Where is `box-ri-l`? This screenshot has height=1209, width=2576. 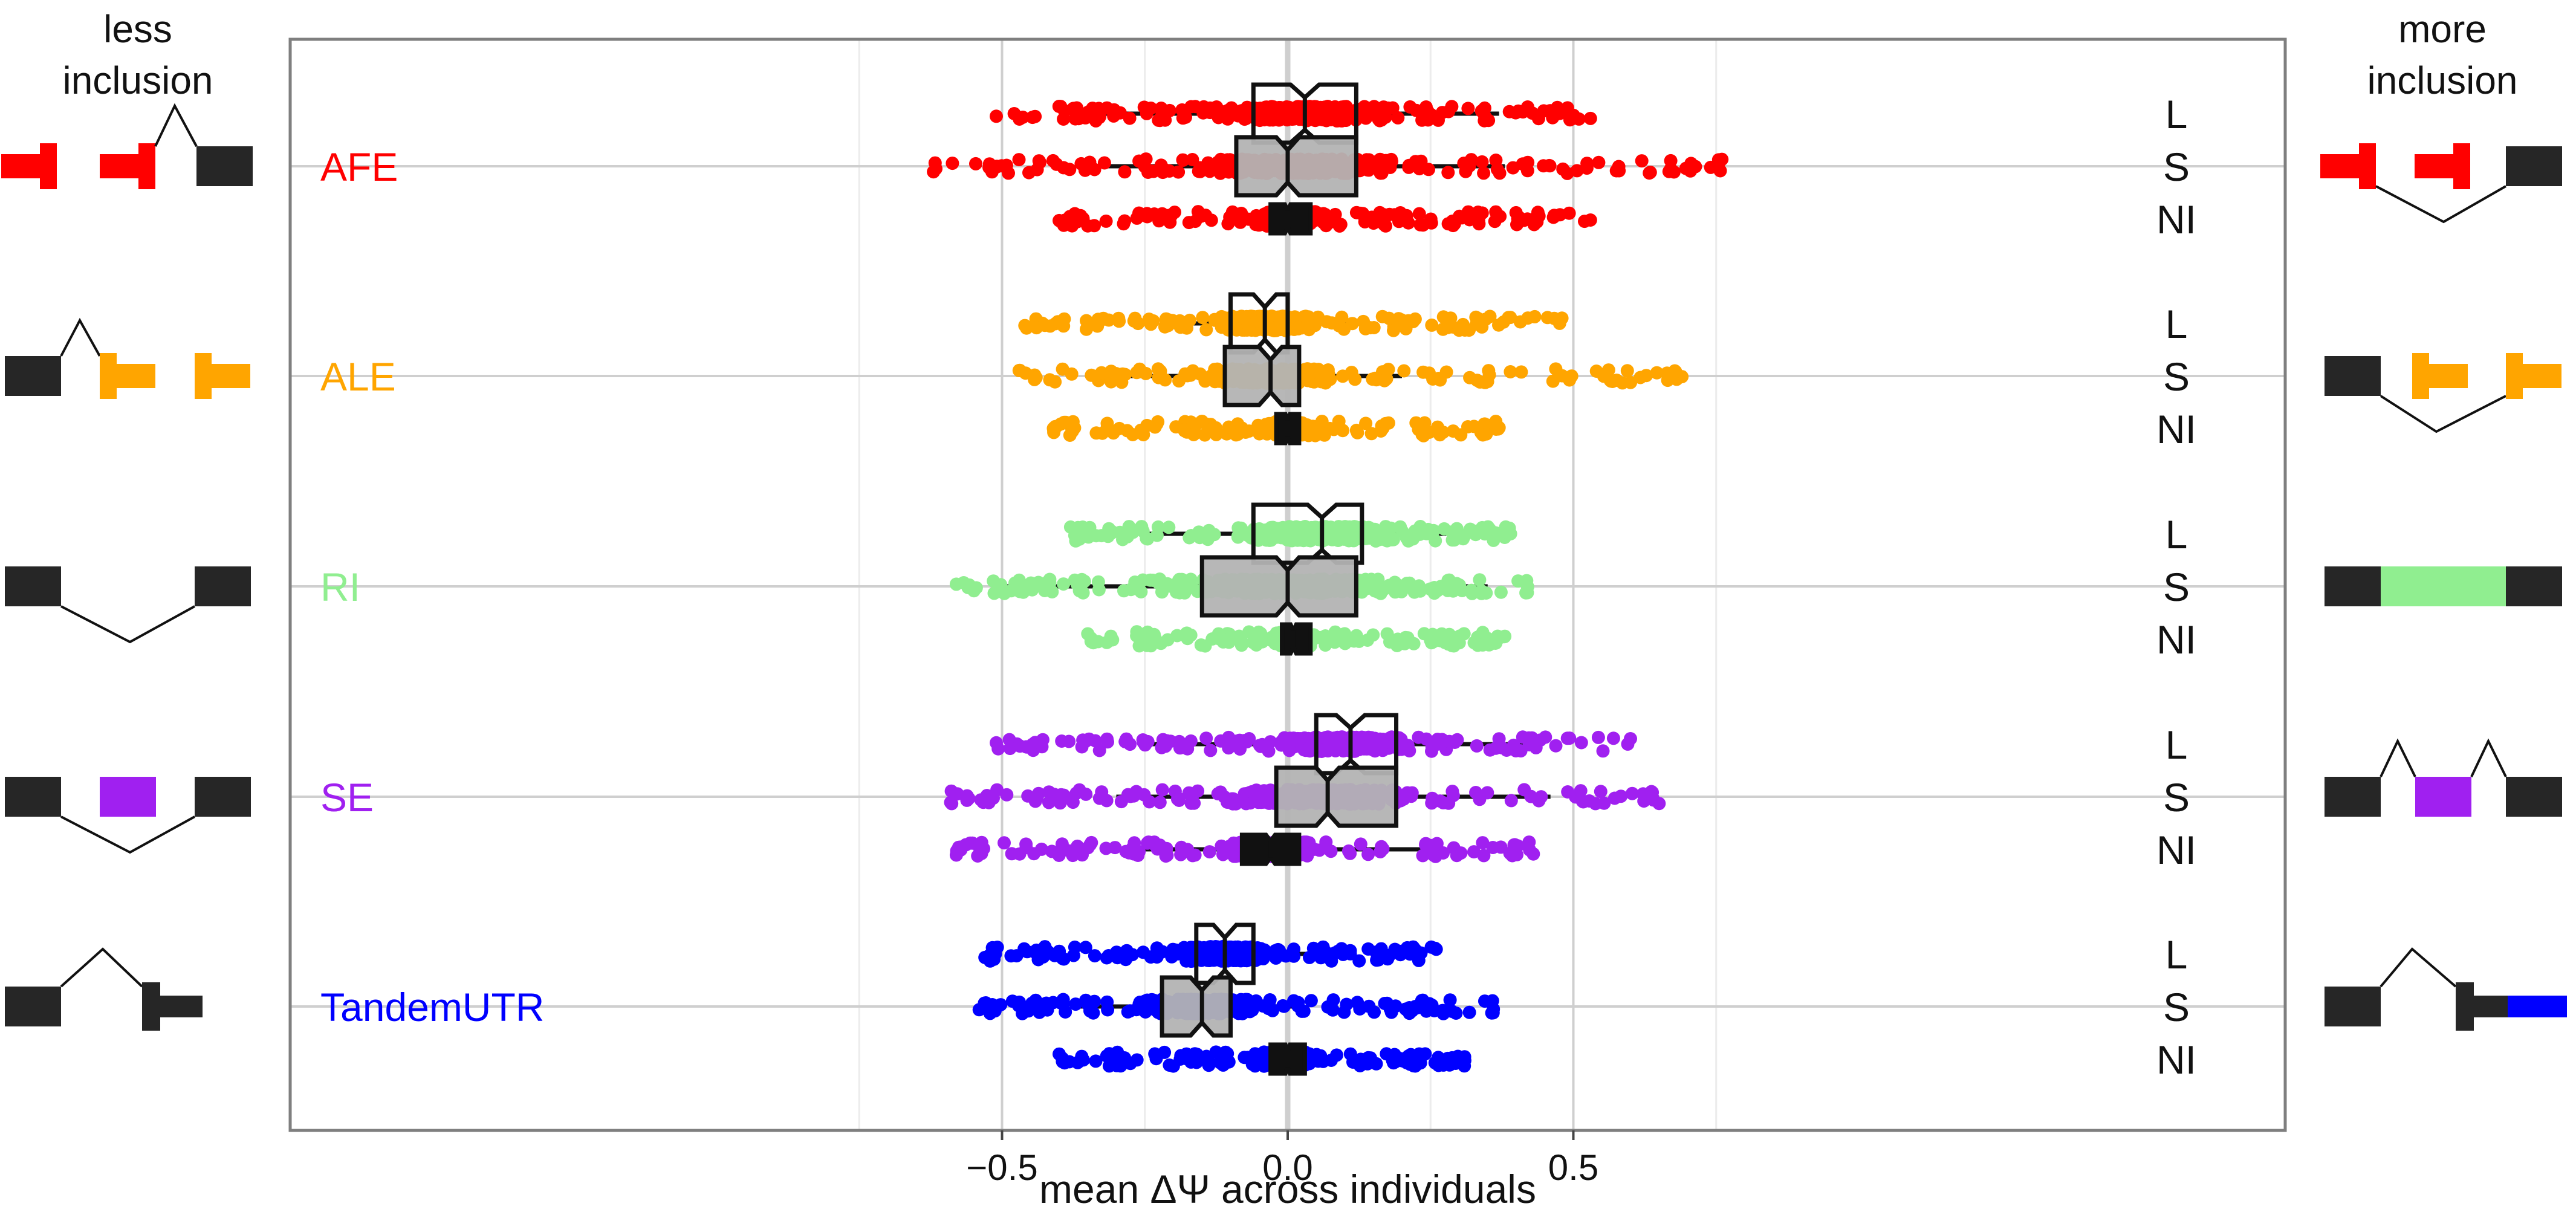
box-ri-l is located at coordinates (1290, 533).